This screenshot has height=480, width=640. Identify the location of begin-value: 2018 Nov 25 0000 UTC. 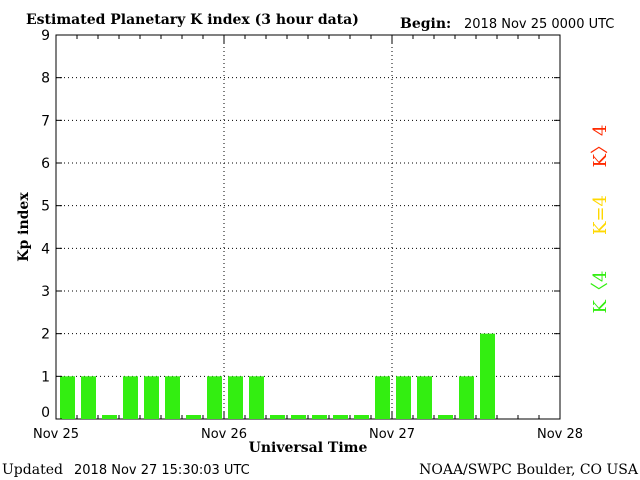
(539, 24).